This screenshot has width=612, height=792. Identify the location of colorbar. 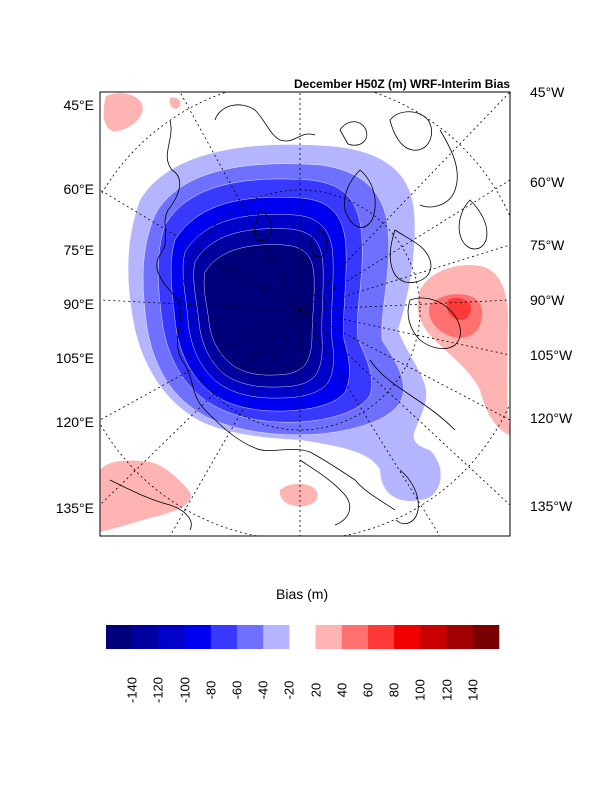
(303, 637).